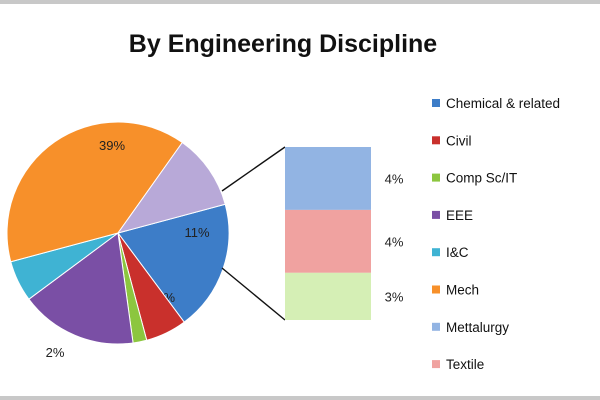  I want to click on breakout-segment-textile, so click(328, 241).